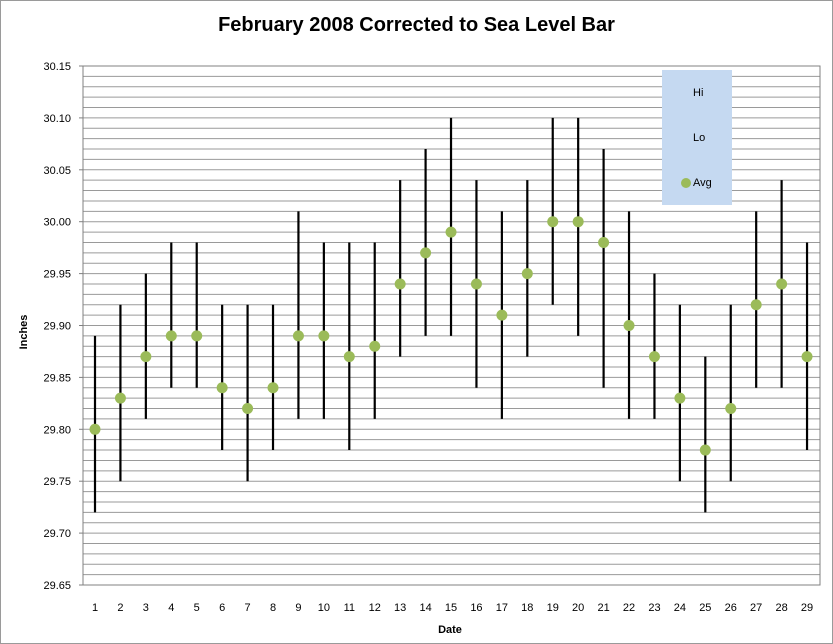  Describe the element at coordinates (57, 119) in the screenshot. I see `y-tick-label: 30.10` at that location.